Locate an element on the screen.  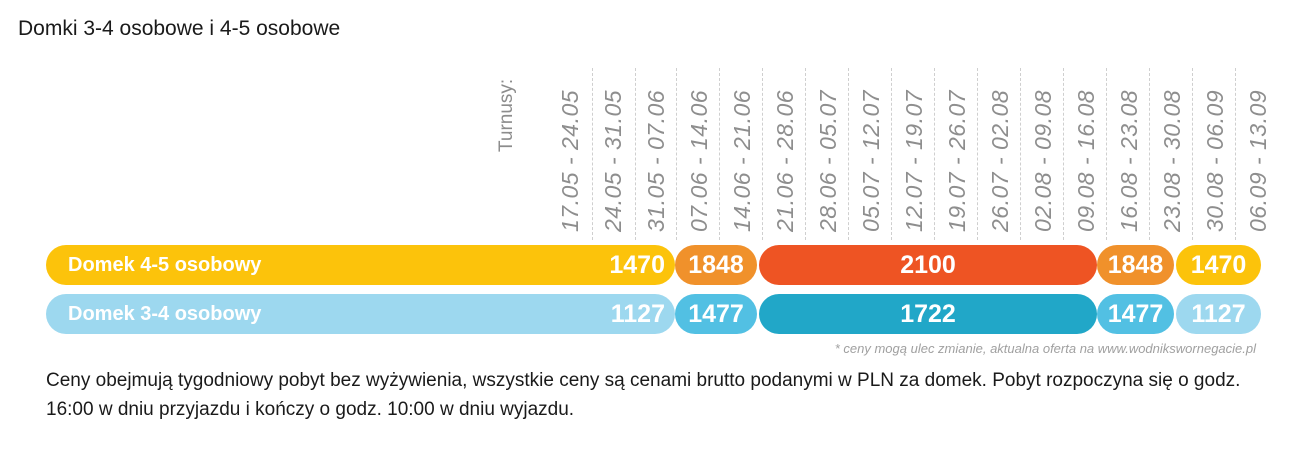
row-3-4-segment-5: 1127 is located at coordinates (1218, 314).